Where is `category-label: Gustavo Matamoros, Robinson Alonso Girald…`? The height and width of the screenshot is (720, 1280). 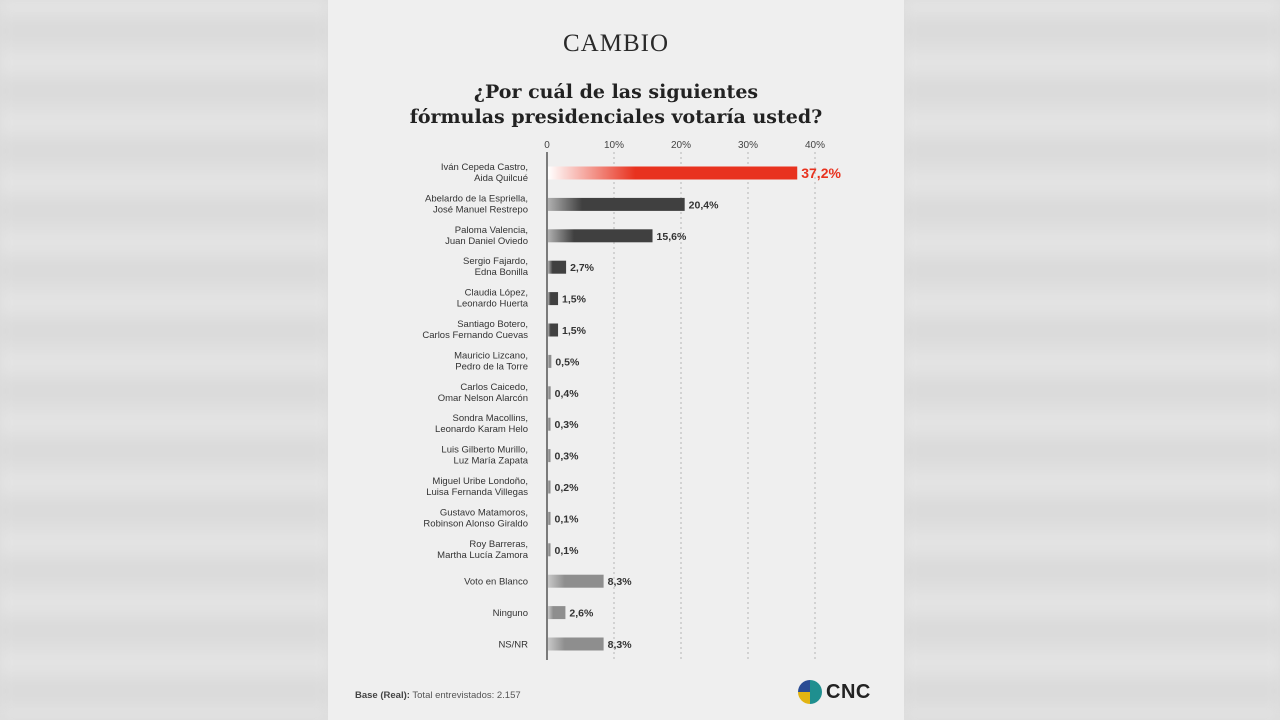 category-label: Gustavo Matamoros, Robinson Alonso Girald… is located at coordinates (475, 518).